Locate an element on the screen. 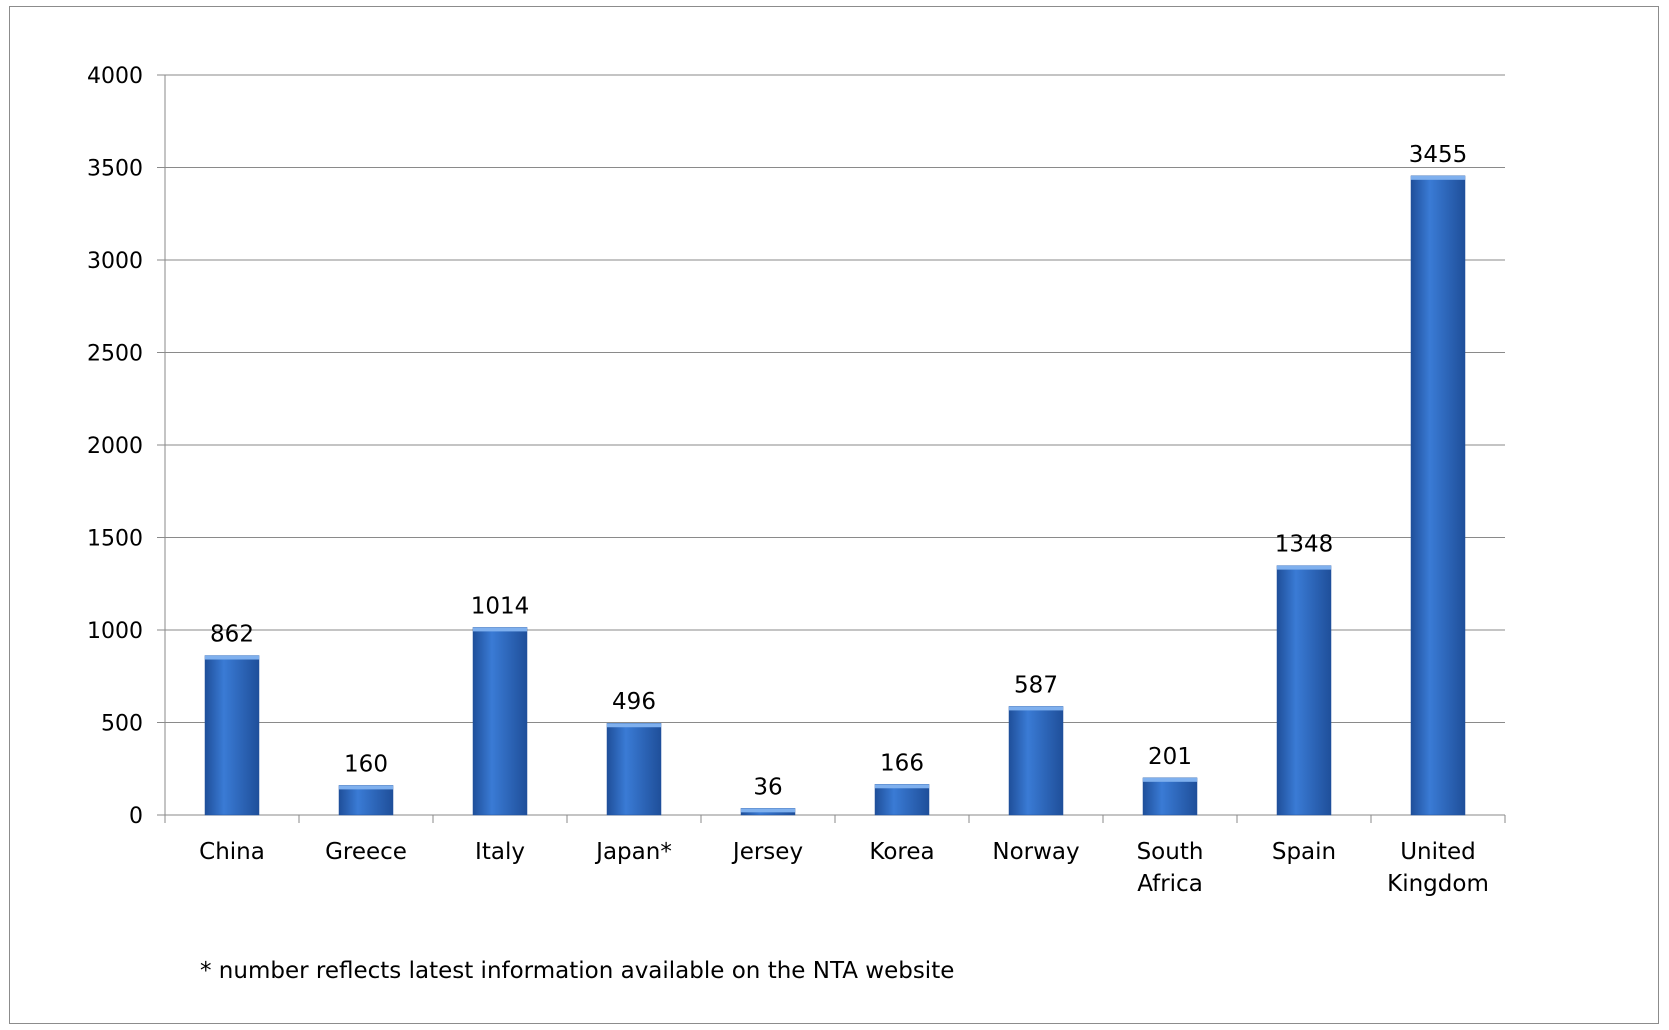 The height and width of the screenshot is (1030, 1669). y-tick-label: 1000 is located at coordinates (115, 631).